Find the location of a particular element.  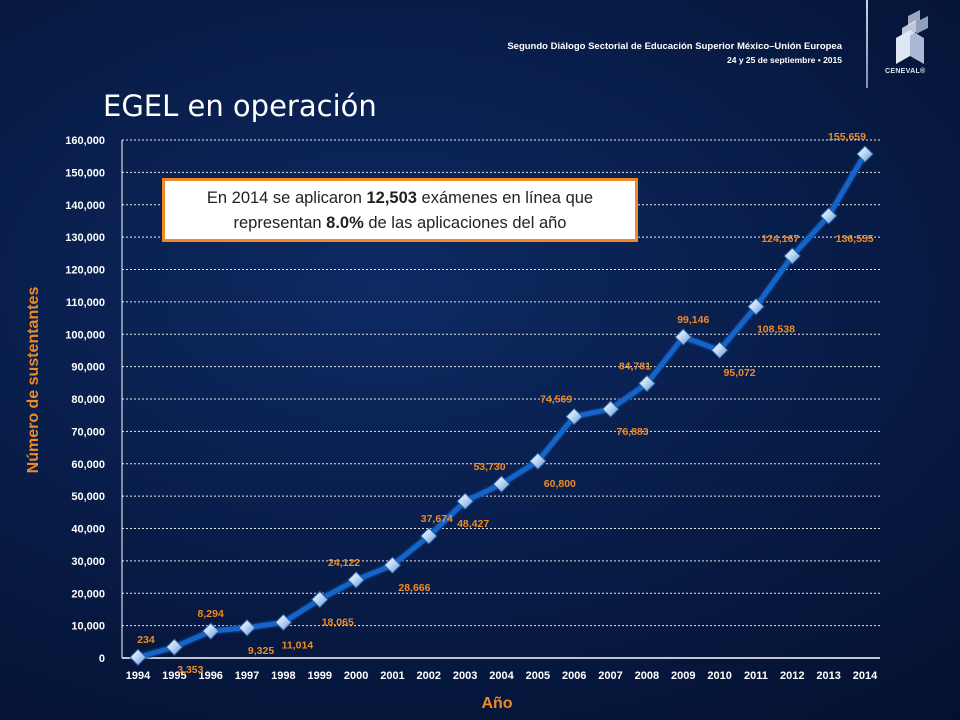

x-tick-label: 2002 is located at coordinates (429, 676).